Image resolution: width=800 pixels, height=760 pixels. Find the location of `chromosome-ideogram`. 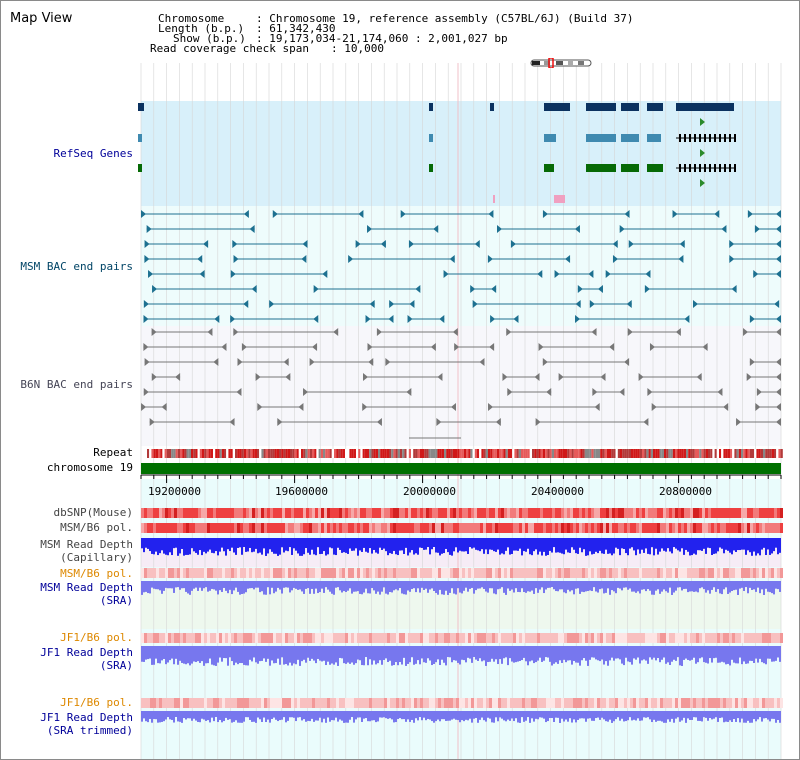

chromosome-ideogram is located at coordinates (561, 61).